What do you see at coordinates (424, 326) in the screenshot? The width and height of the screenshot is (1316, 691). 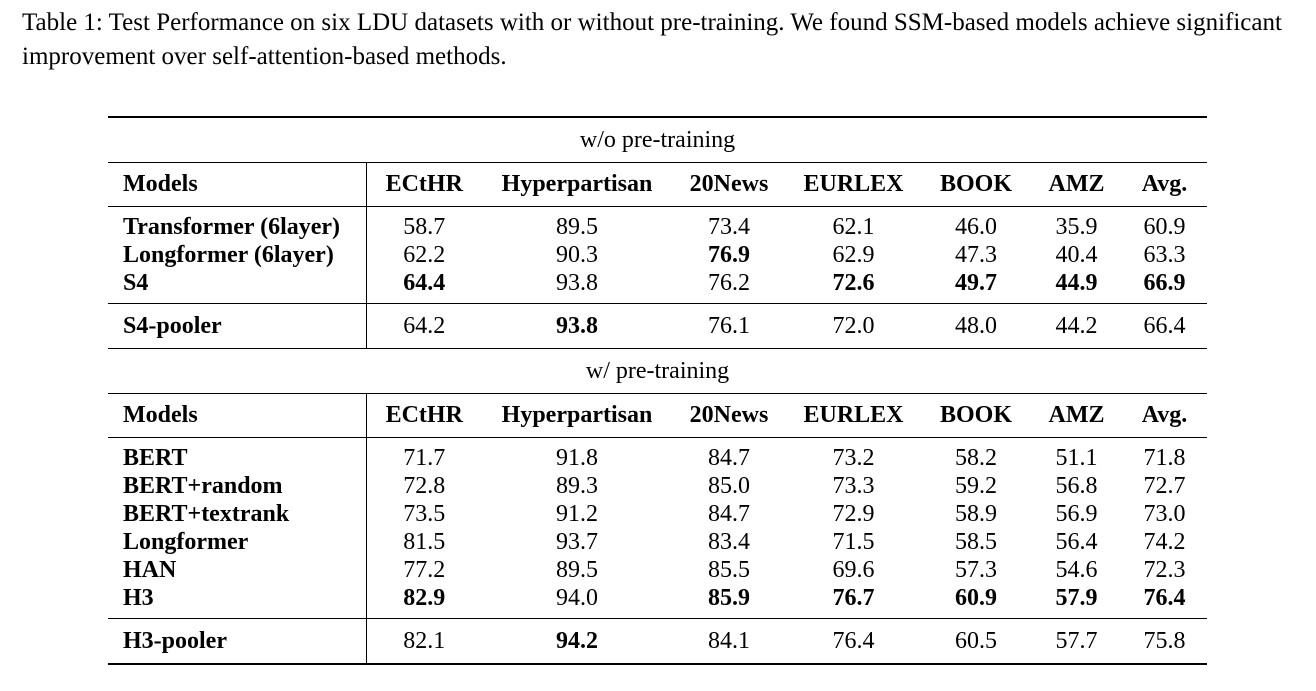 I see `score-cell: 64.2` at bounding box center [424, 326].